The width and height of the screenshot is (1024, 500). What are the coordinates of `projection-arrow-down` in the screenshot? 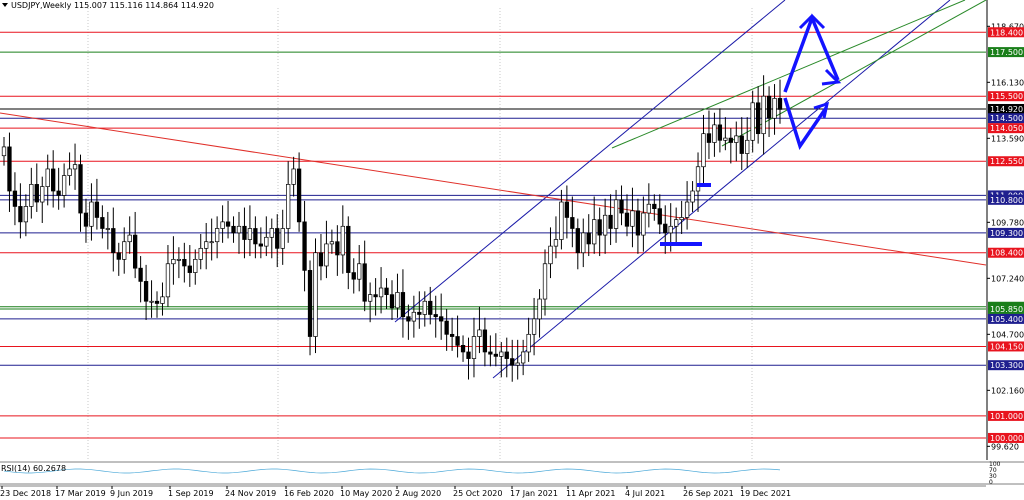 It's located at (805, 123).